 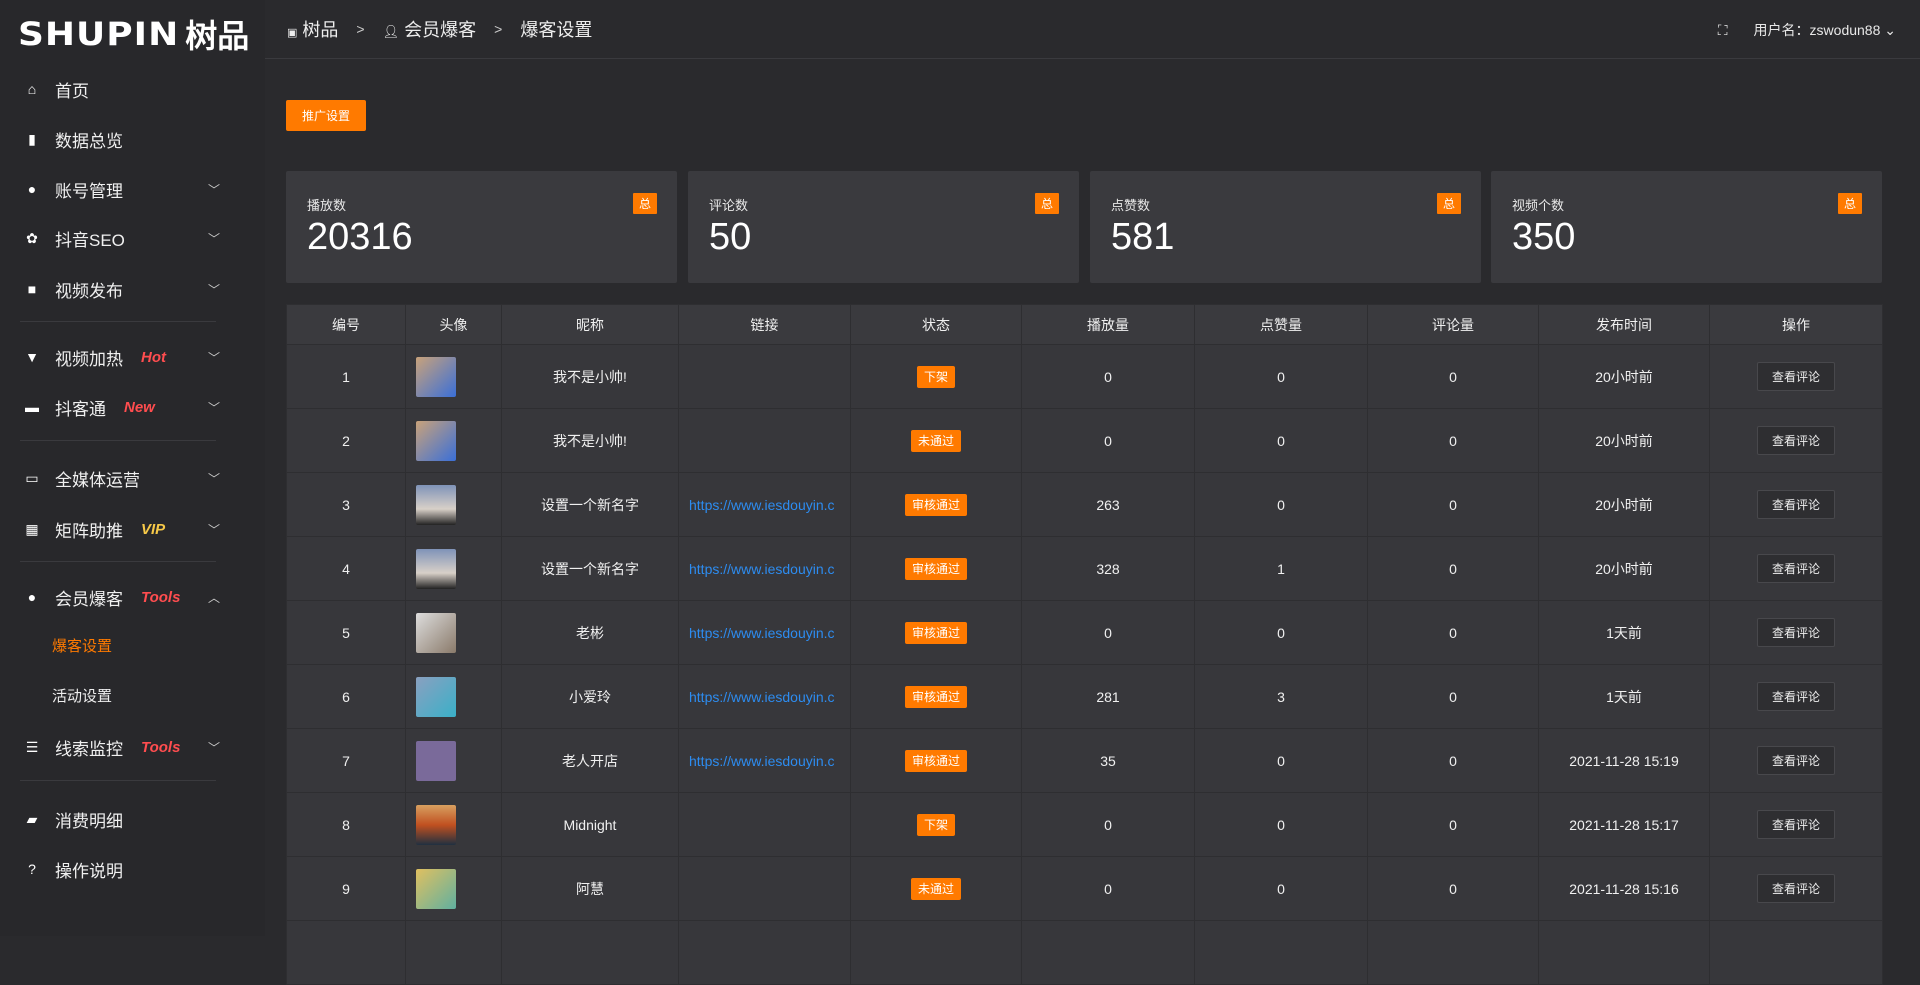 I want to click on sidebar-item: ● 会员爆客 Tools ︿, so click(x=116, y=597).